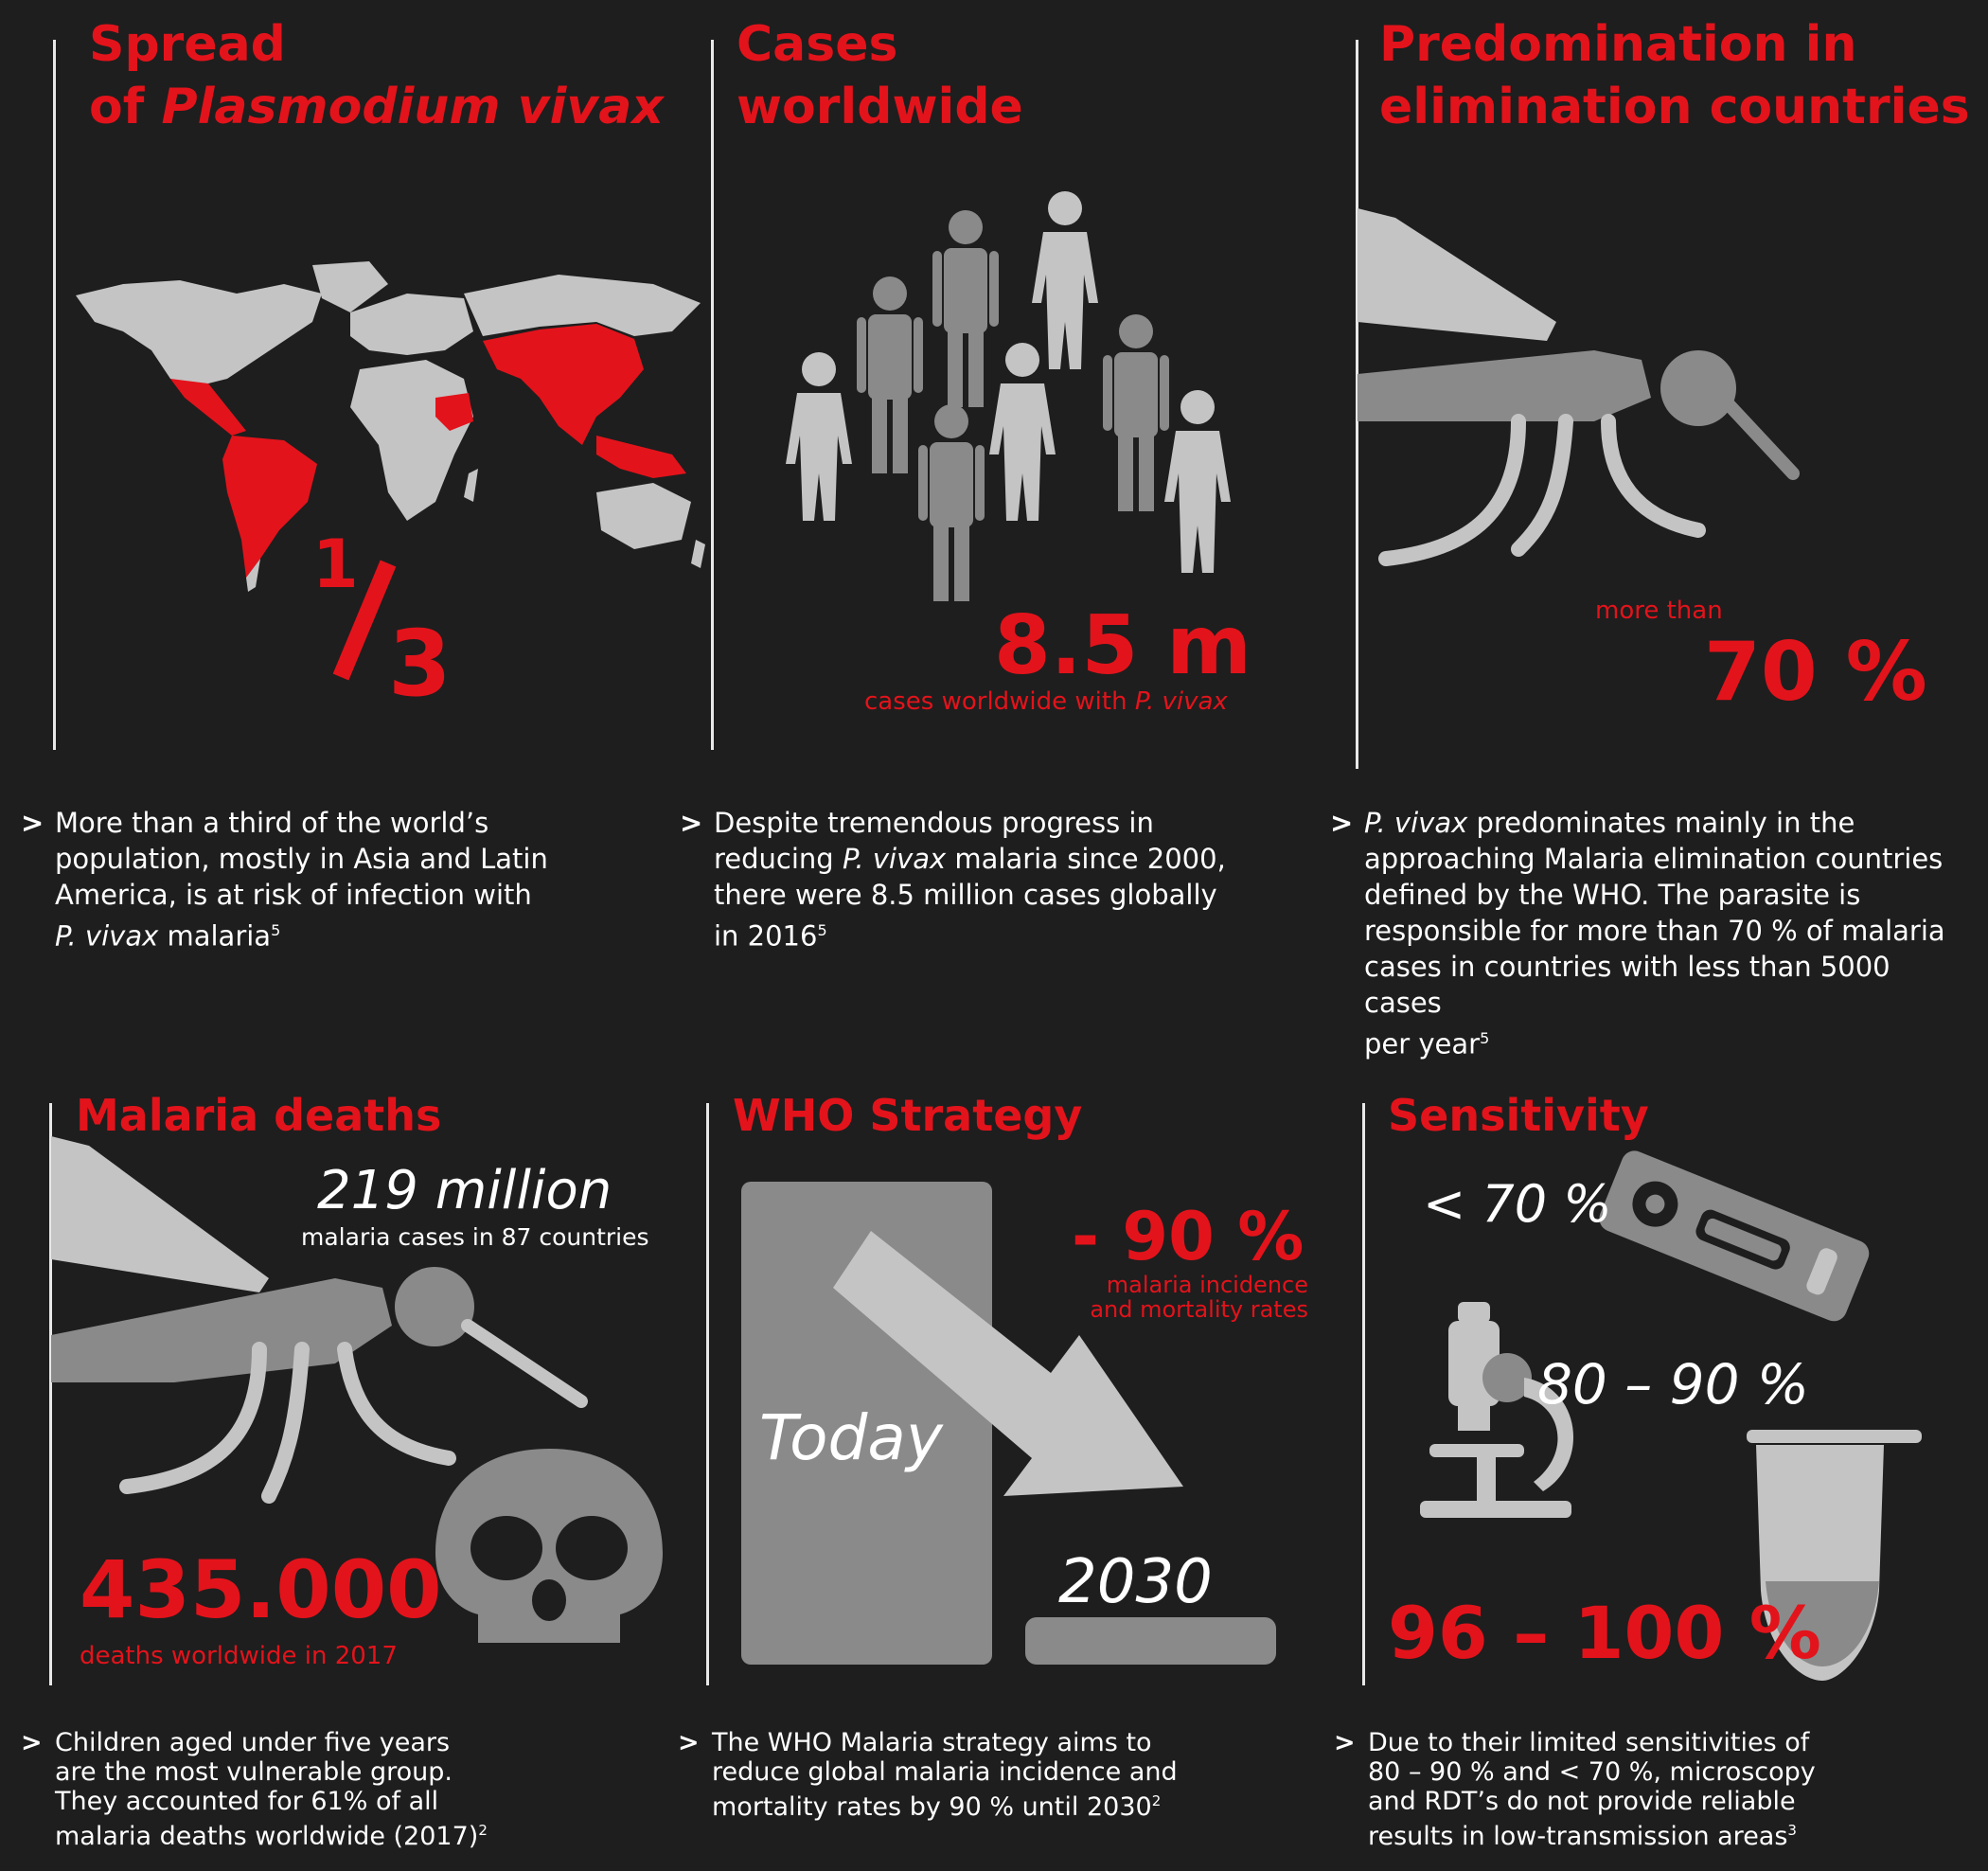 The image size is (1988, 1871). Describe the element at coordinates (1673, 1384) in the screenshot. I see `microscopy-sensitivity-label: 80 – 90 %` at that location.